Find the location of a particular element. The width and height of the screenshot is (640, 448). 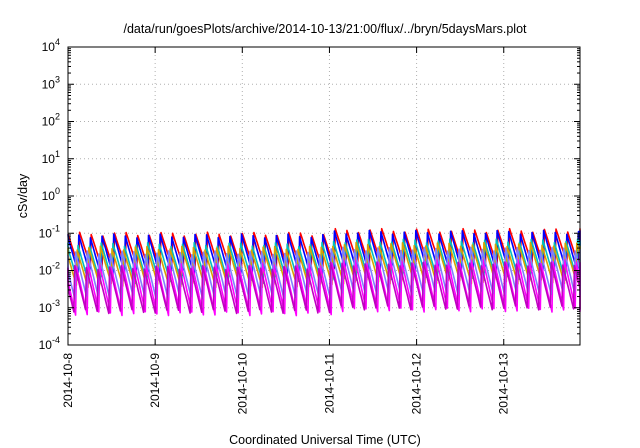

series-line is located at coordinates (324, 288).